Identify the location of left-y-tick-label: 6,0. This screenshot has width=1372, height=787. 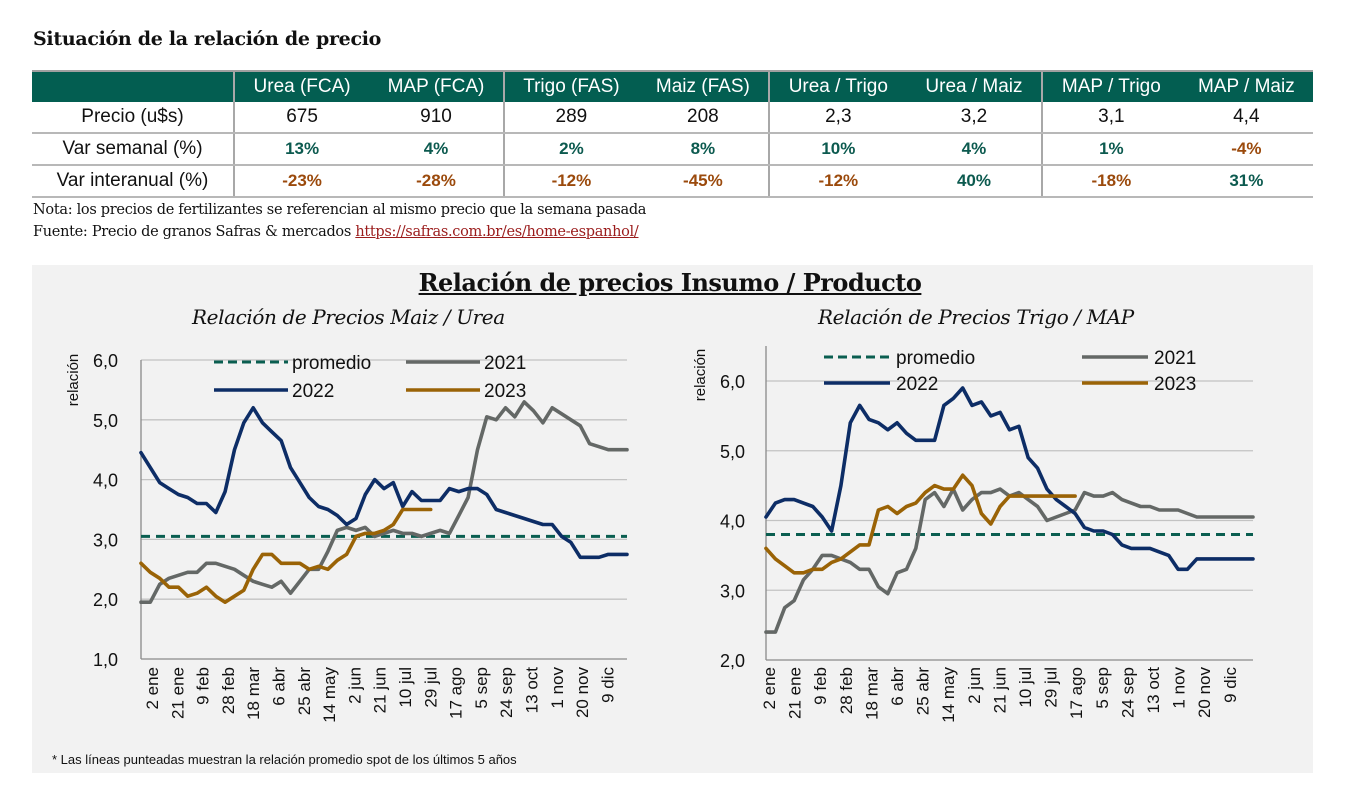
(105, 361).